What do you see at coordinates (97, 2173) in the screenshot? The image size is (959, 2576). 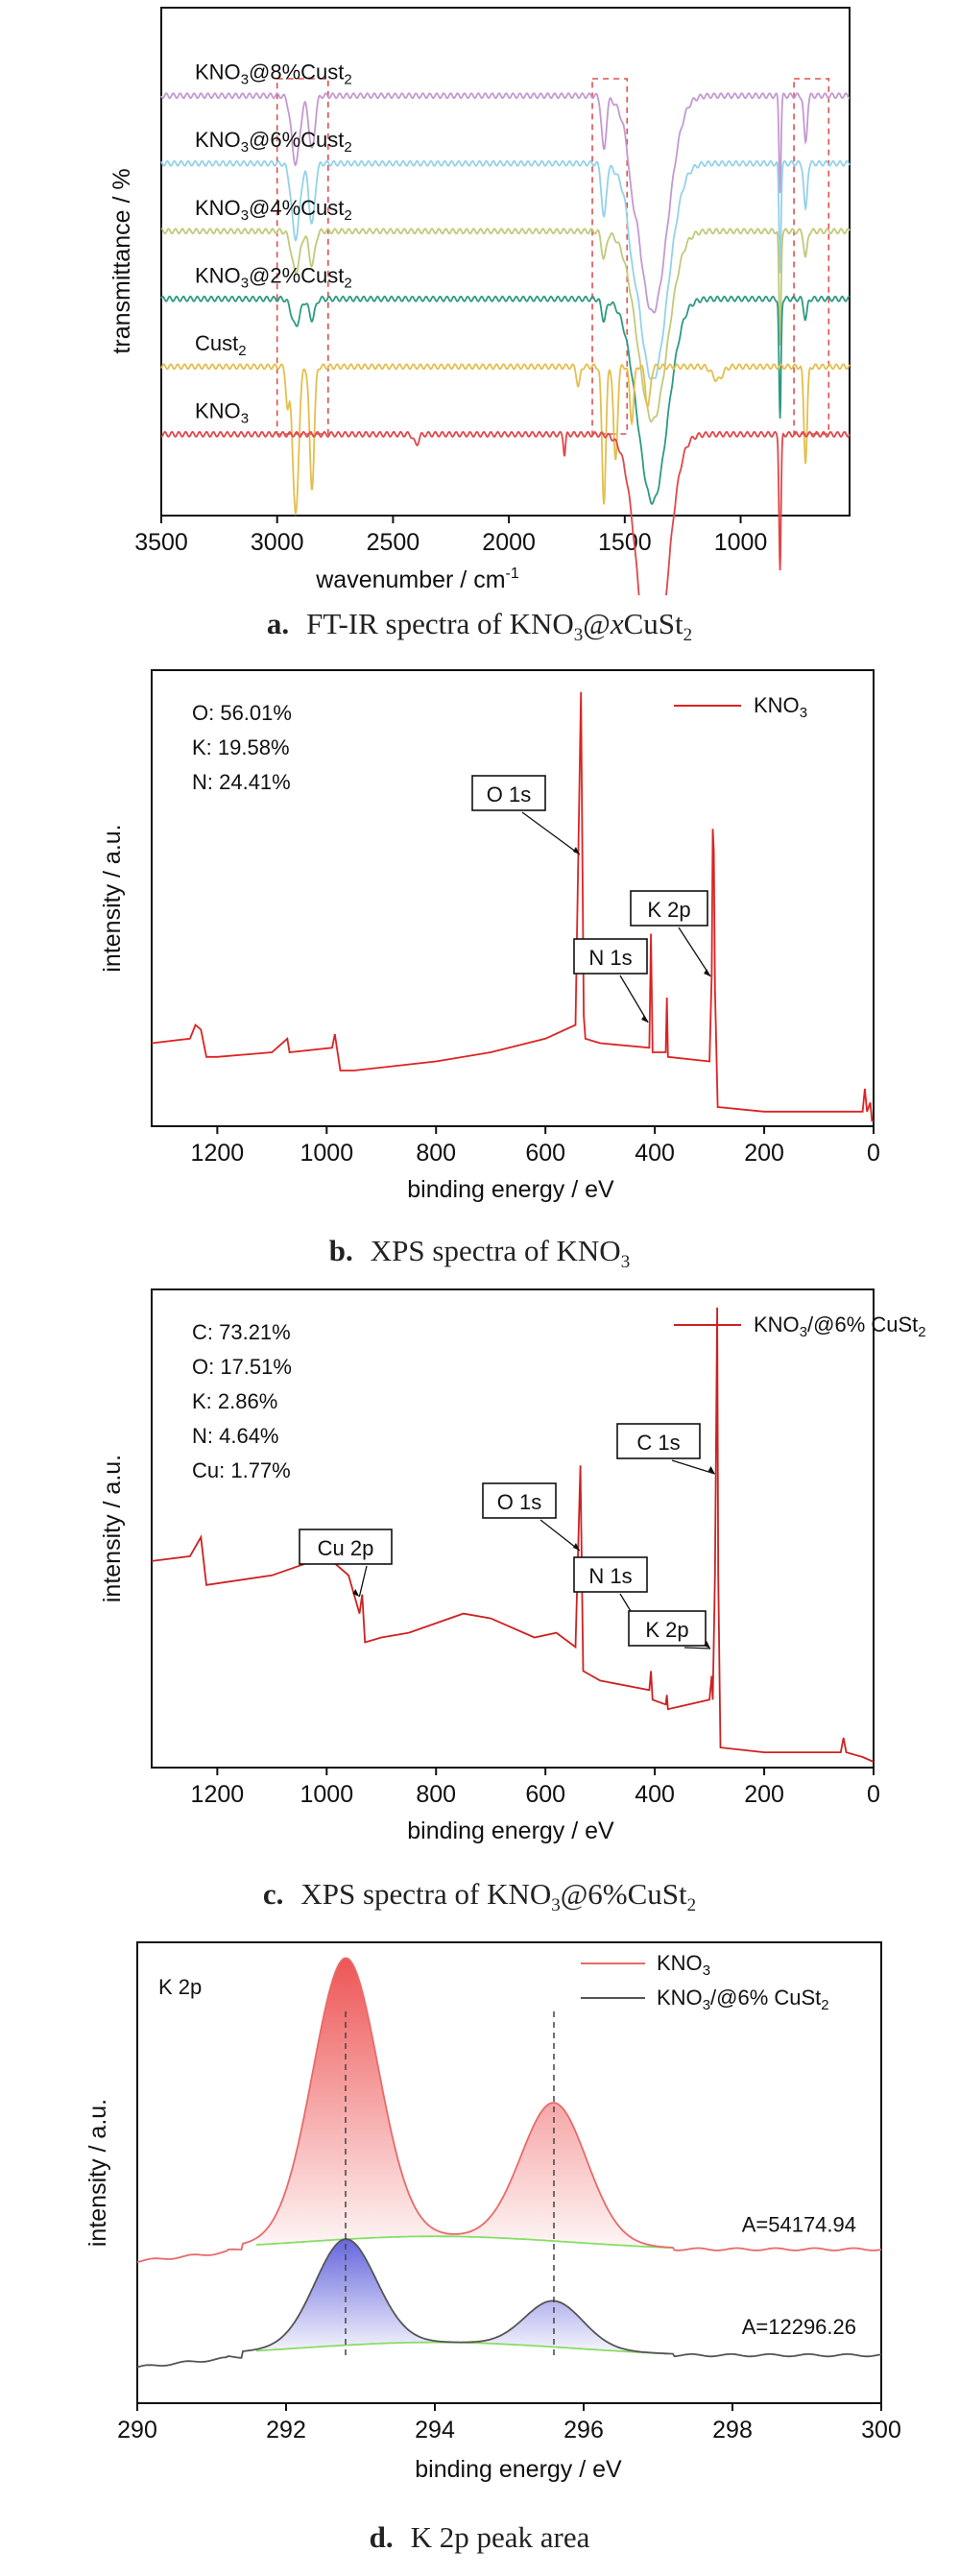 I see `d-y-axis-title: intensity / a.u.` at bounding box center [97, 2173].